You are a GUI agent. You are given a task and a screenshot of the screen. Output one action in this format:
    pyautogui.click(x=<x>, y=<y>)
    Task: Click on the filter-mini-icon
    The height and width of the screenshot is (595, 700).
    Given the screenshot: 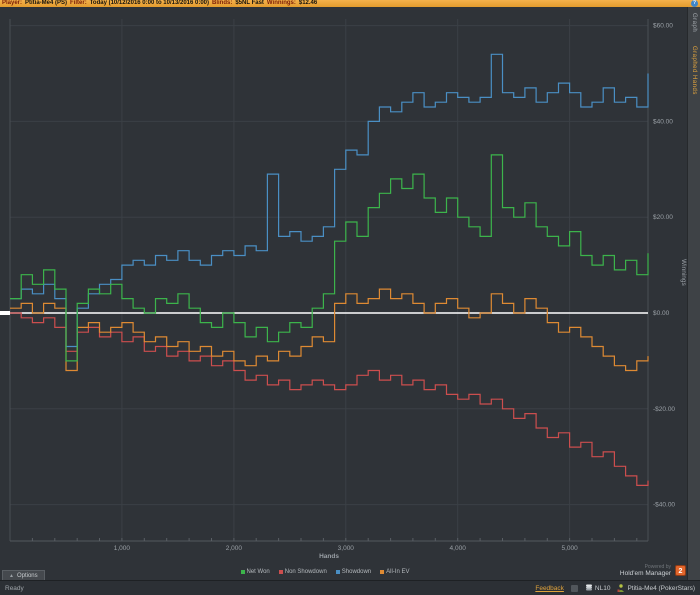 What is the action you would take?
    pyautogui.click(x=574, y=588)
    